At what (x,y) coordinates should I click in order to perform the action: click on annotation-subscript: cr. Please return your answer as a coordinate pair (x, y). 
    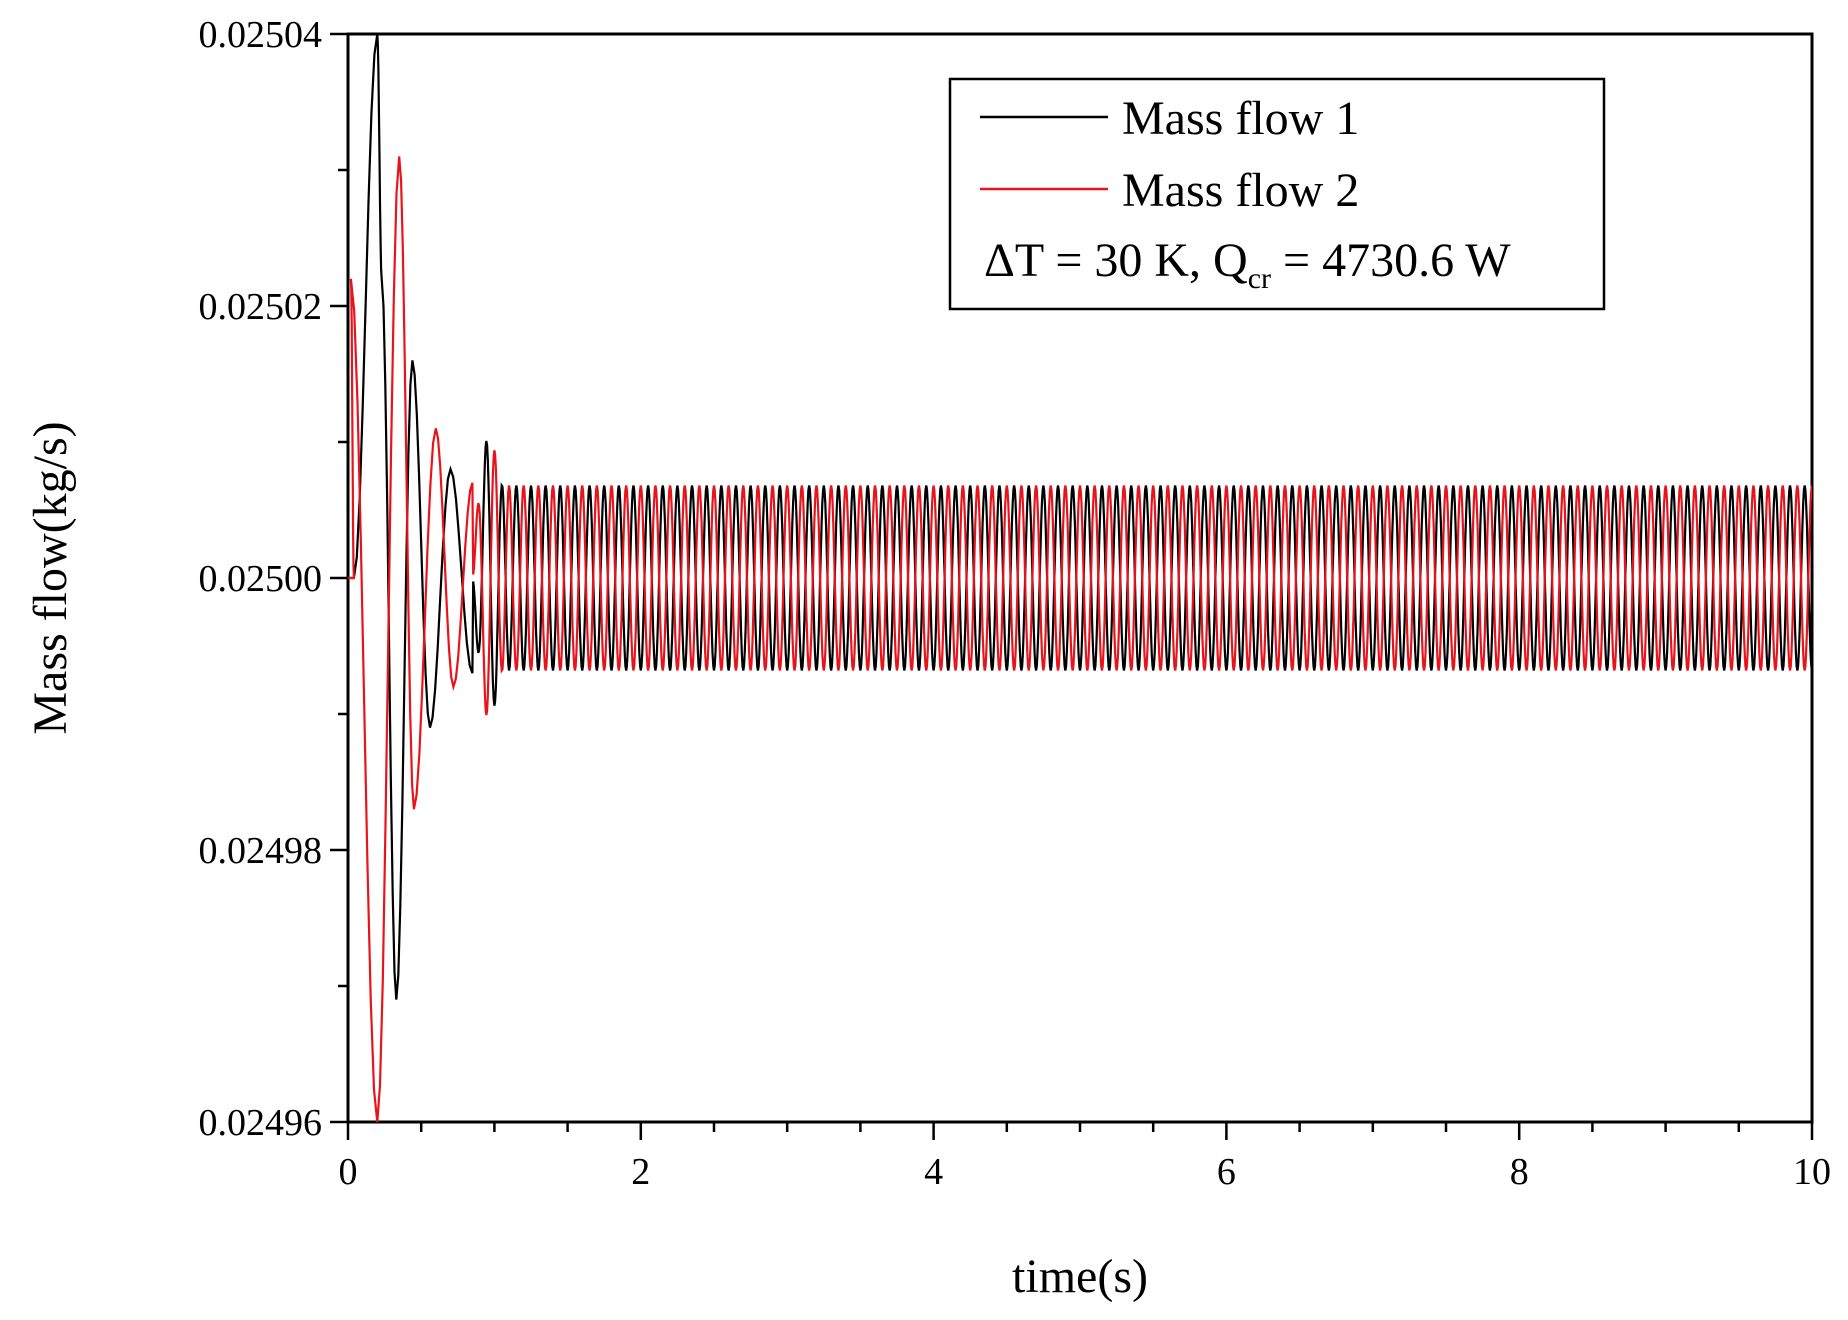
    Looking at the image, I should click on (1259, 278).